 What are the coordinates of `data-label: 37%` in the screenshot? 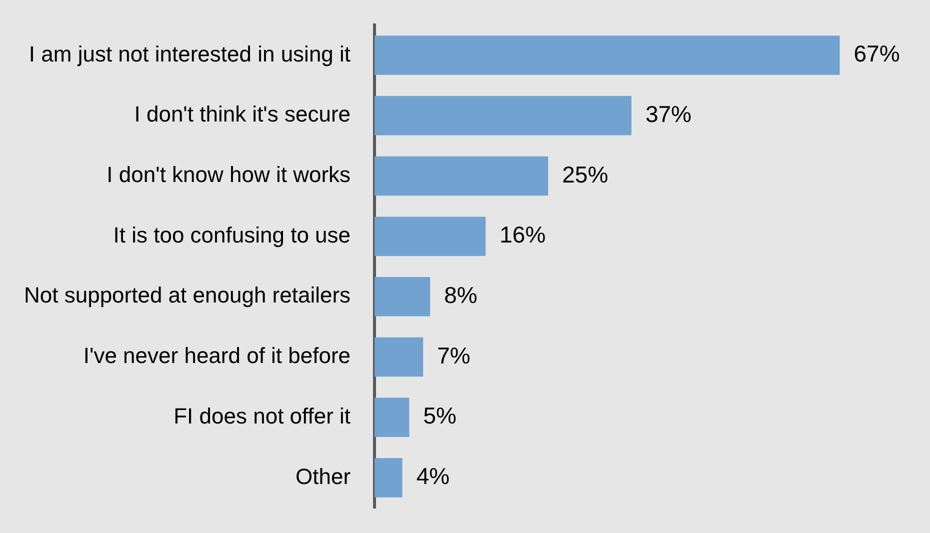 It's located at (668, 113).